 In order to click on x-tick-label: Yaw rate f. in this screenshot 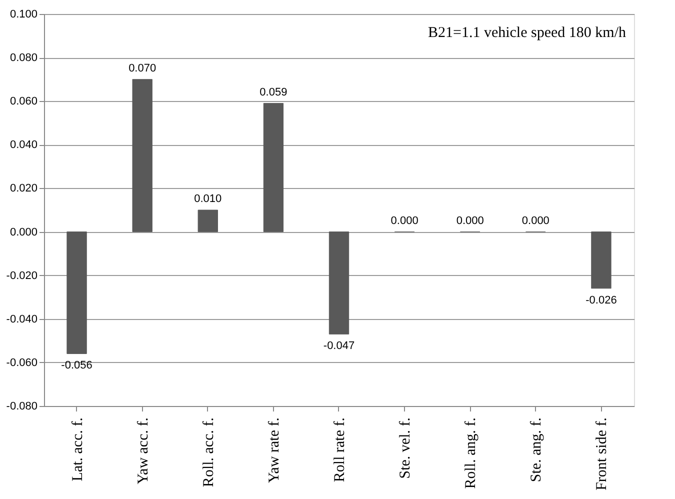, I will do `click(274, 451)`.